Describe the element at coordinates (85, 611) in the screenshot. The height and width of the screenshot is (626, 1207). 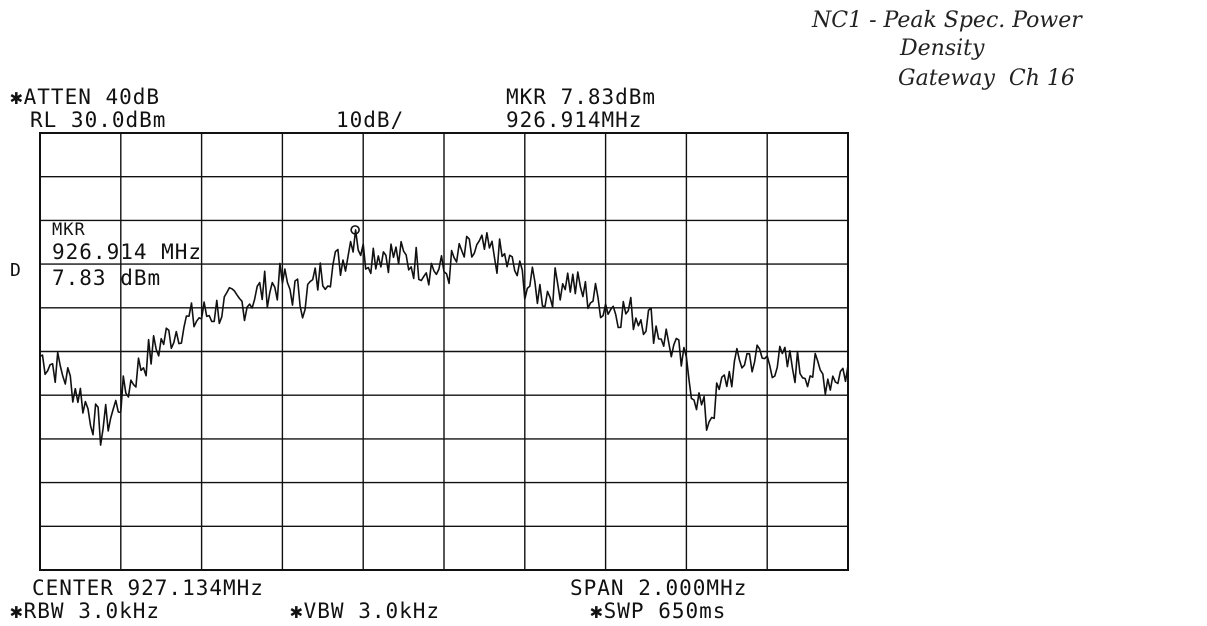
I see `rbw-label: ✱RBW 3.0kHz` at that location.